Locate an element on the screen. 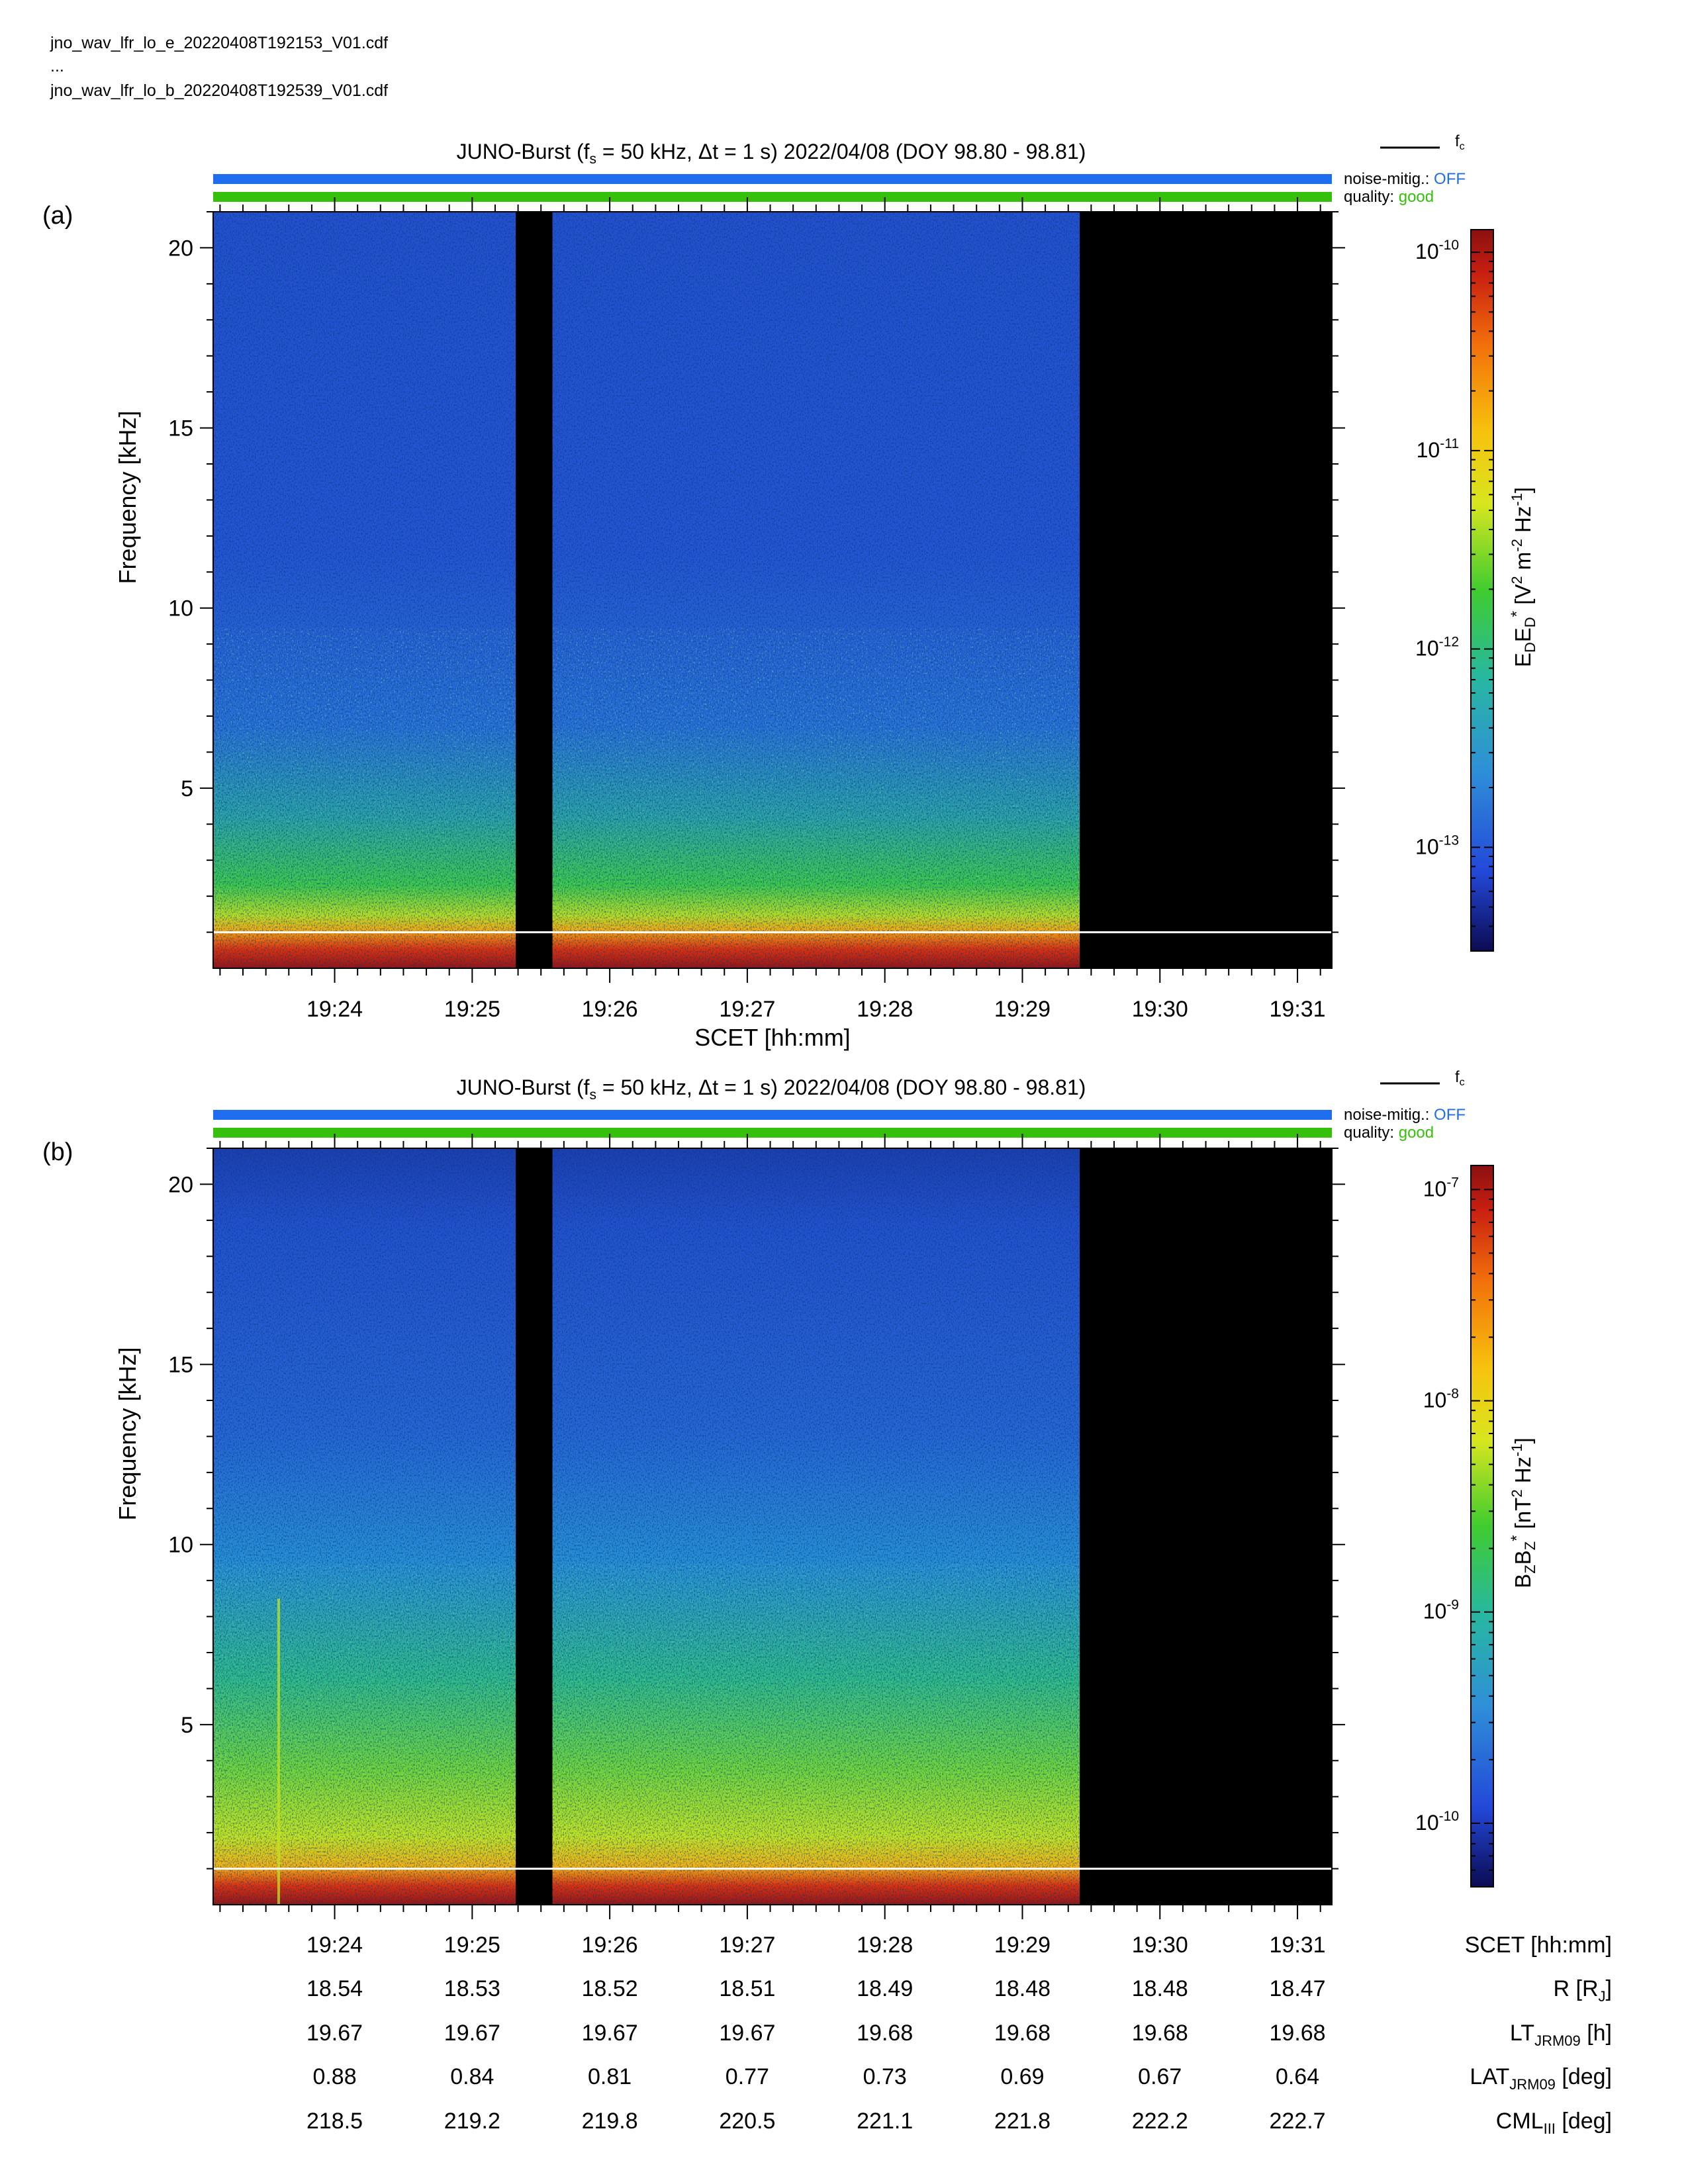  colorbar-tick-label: 10⁻¹⁰ is located at coordinates (1437, 1822).